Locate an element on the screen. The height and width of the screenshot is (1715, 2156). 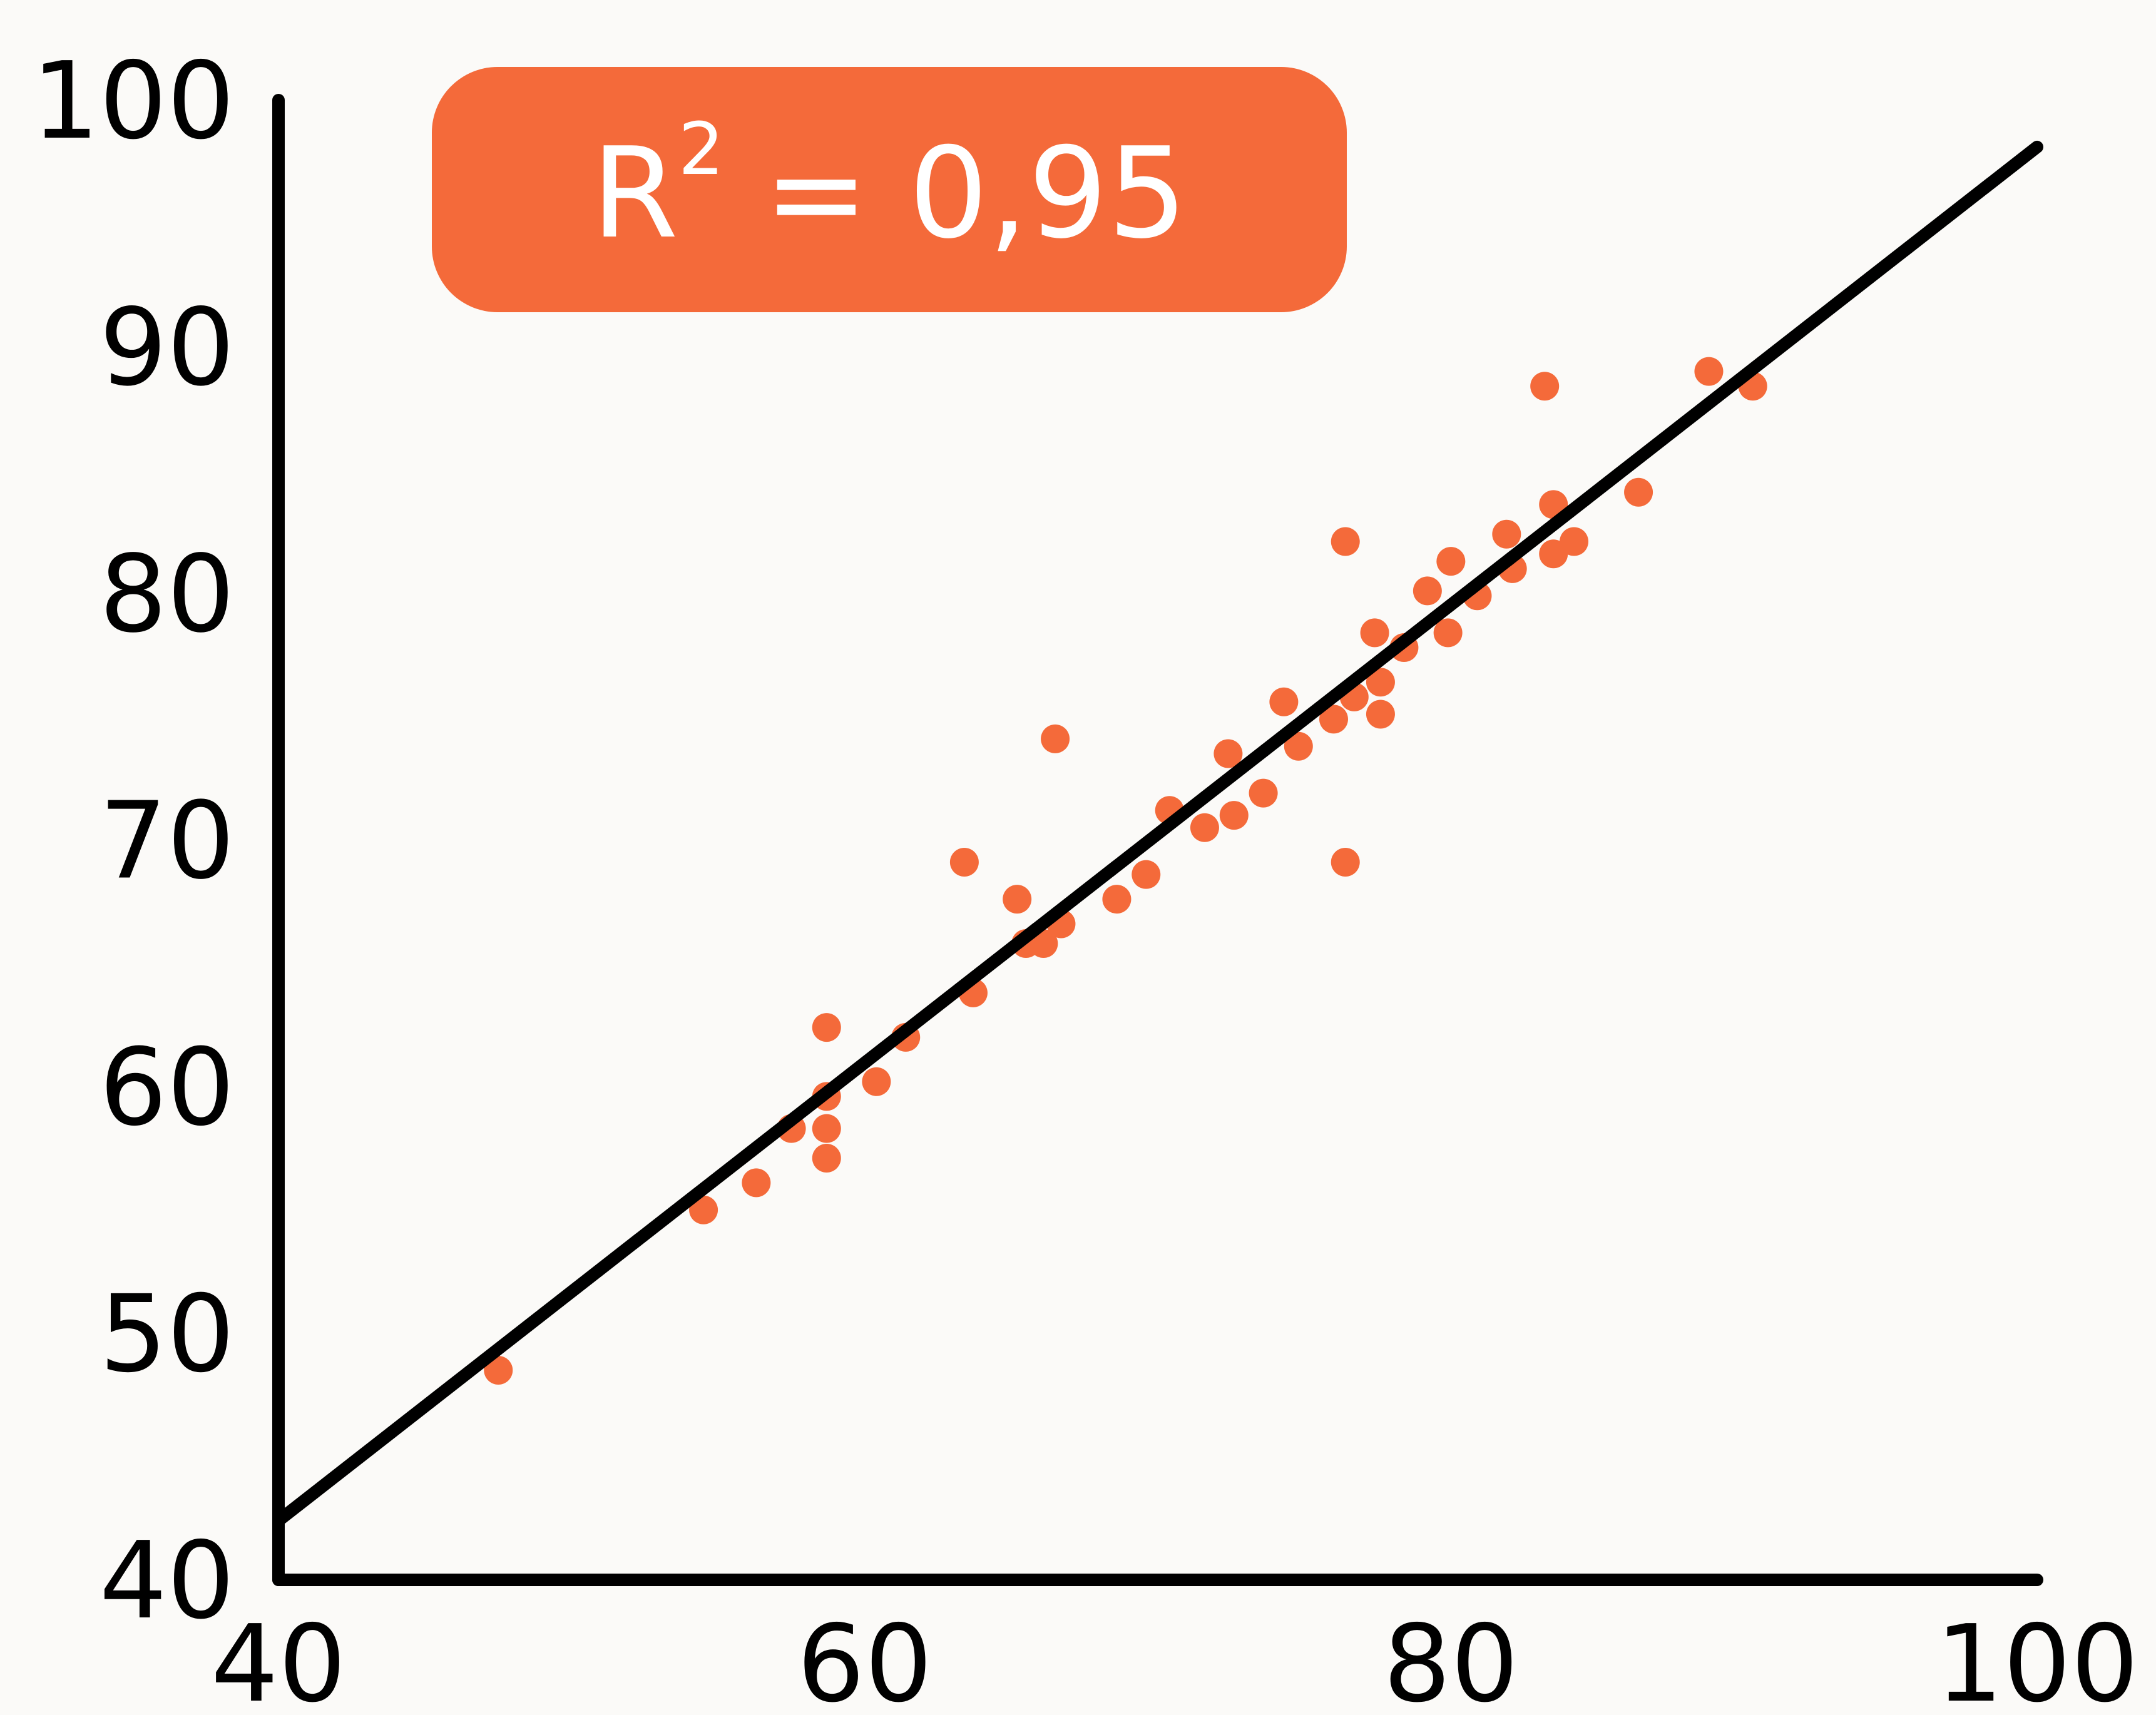
x-tick-label-60: 60 is located at coordinates (864, 1658).